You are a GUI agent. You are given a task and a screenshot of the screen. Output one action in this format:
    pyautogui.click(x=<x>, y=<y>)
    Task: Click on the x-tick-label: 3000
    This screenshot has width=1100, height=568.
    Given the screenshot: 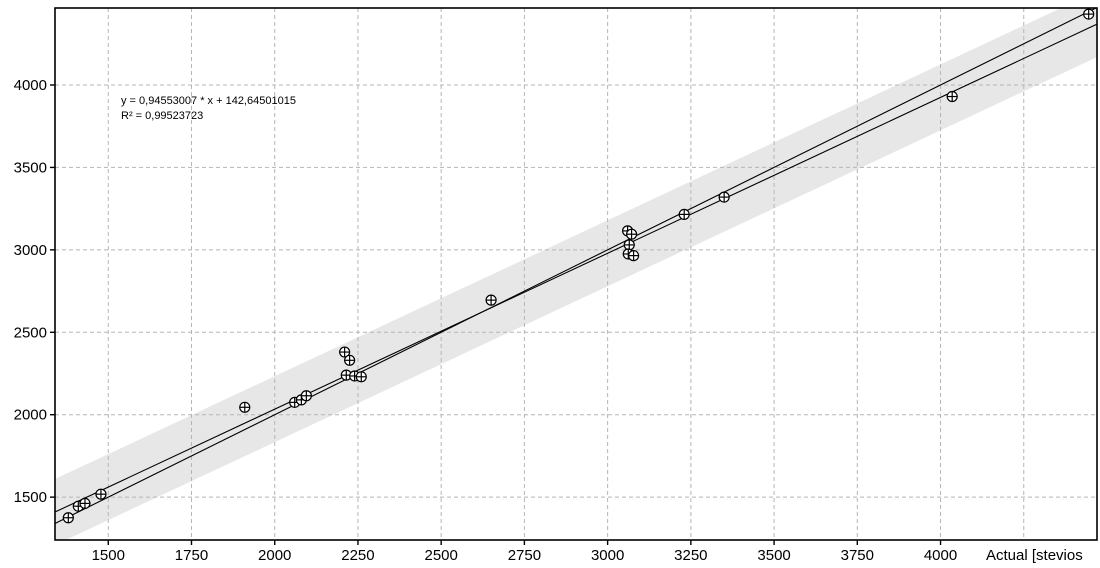 What is the action you would take?
    pyautogui.click(x=607, y=555)
    